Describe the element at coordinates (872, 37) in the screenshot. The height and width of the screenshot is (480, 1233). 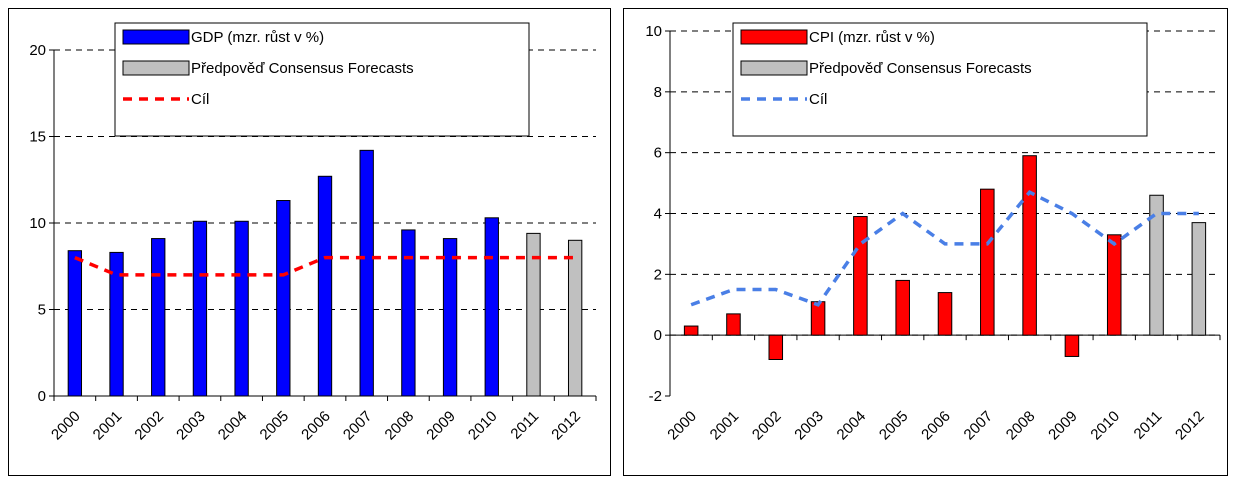
I see `legend-label: CPI (mzr. růst v %)` at that location.